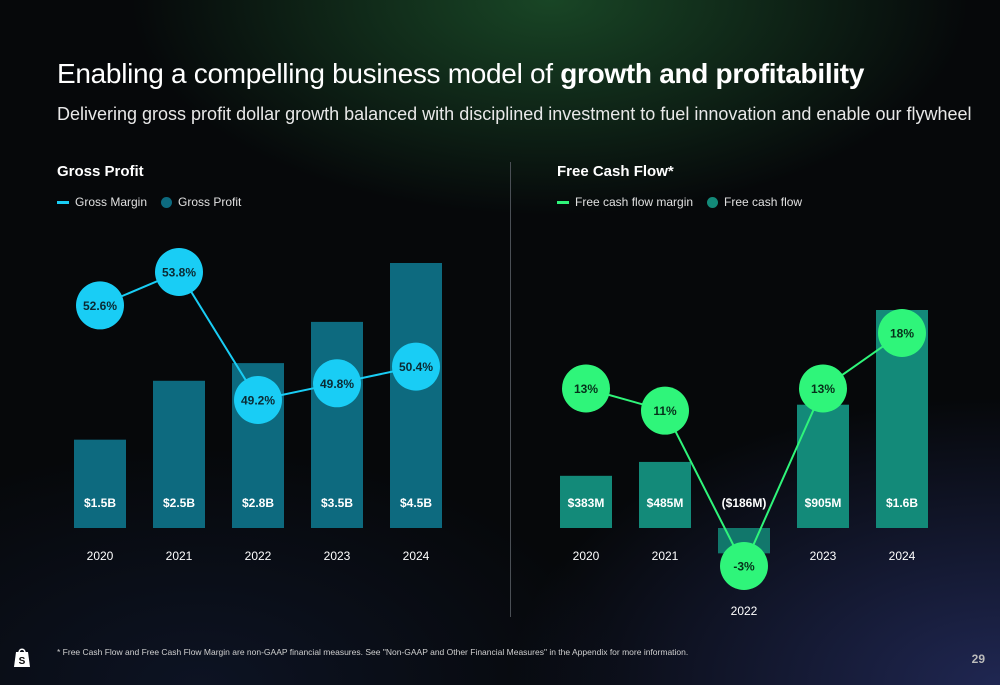 This screenshot has width=1000, height=685. I want to click on bar-value-label: $2.8B, so click(258, 503).